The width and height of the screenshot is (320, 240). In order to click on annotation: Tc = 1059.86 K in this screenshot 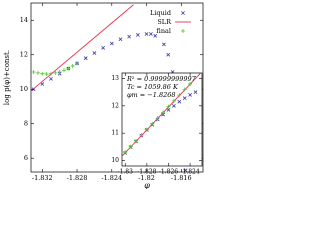, I will do `click(153, 87)`.